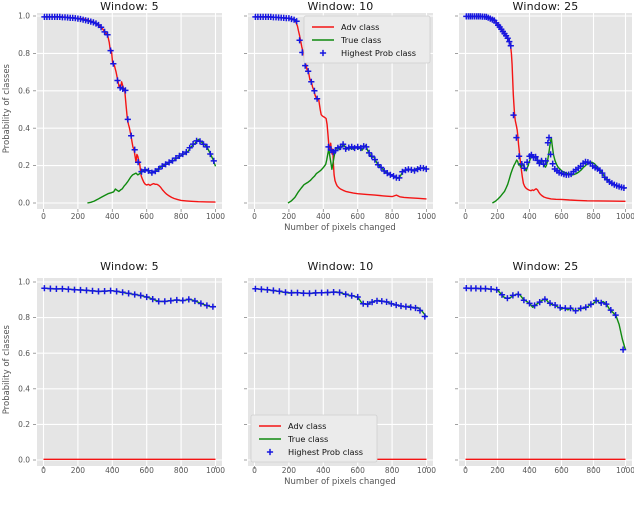  I want to click on plot-bottom-window-25: 0 200 400 600 800 1000, so click(544, 376).